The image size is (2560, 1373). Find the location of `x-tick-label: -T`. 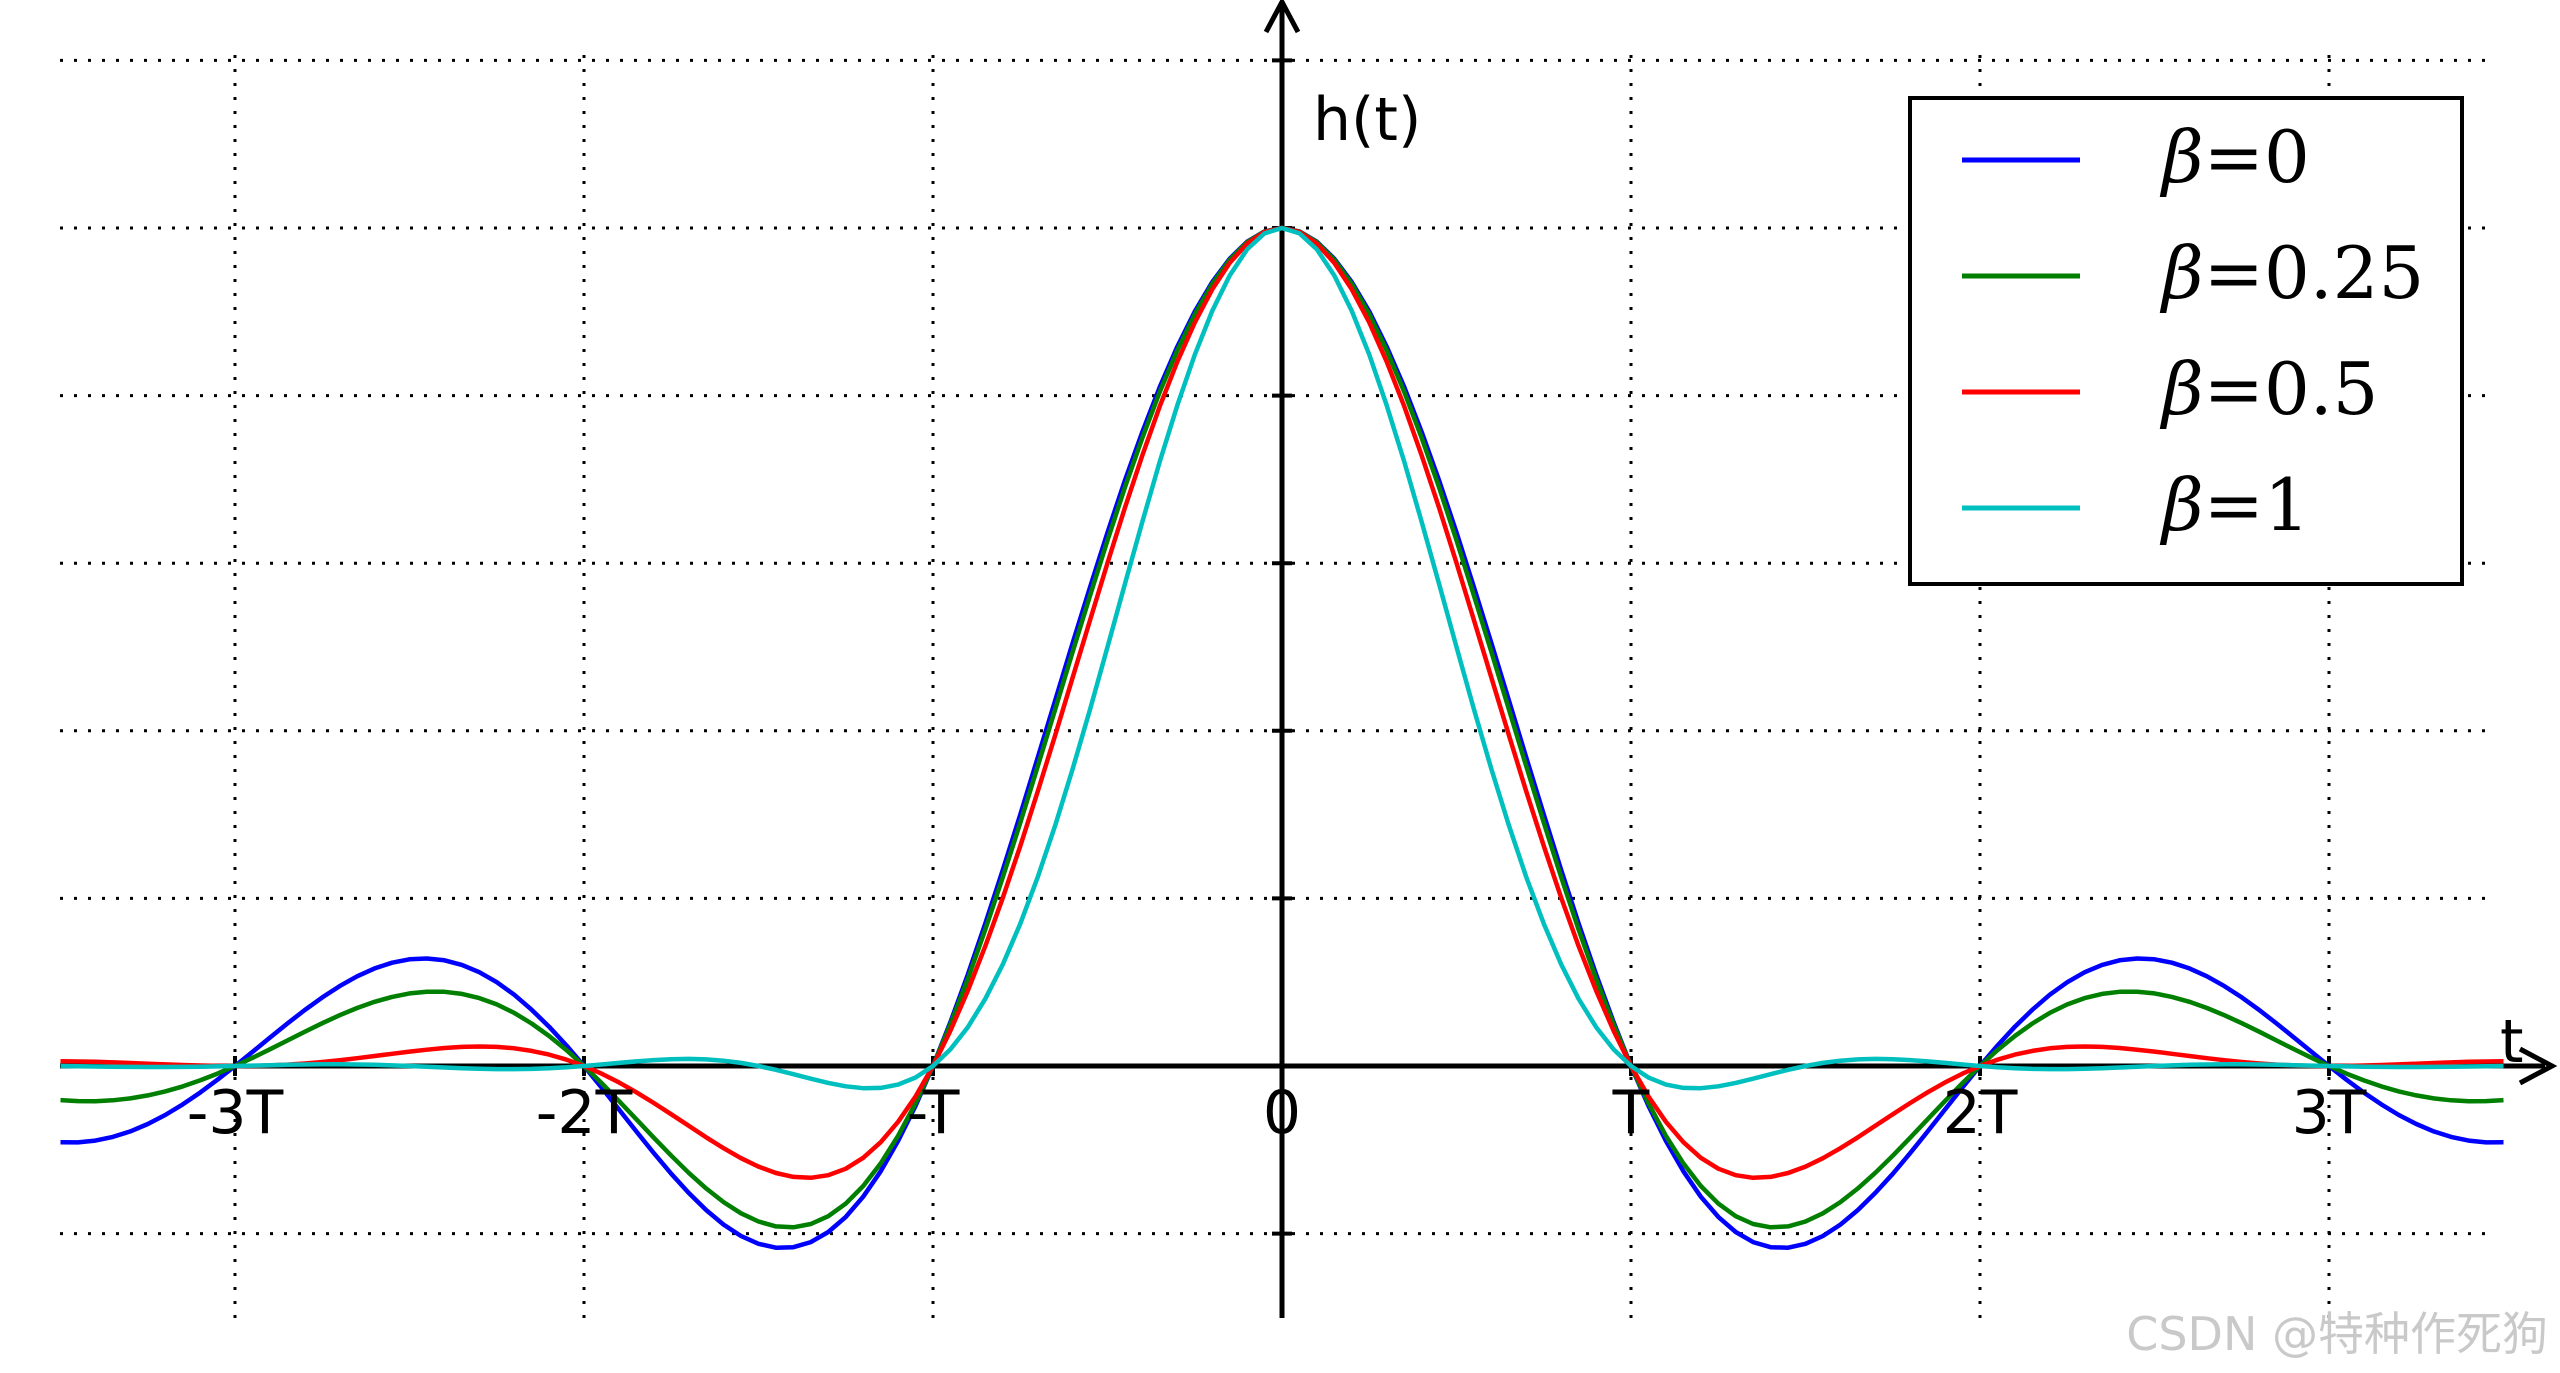

x-tick-label: -T is located at coordinates (933, 1113).